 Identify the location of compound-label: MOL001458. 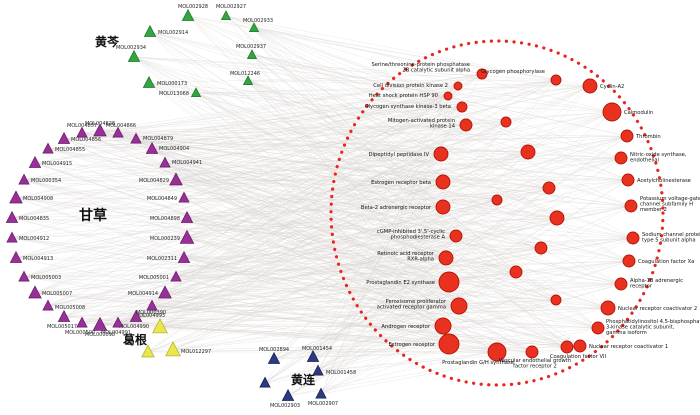
(341, 373).